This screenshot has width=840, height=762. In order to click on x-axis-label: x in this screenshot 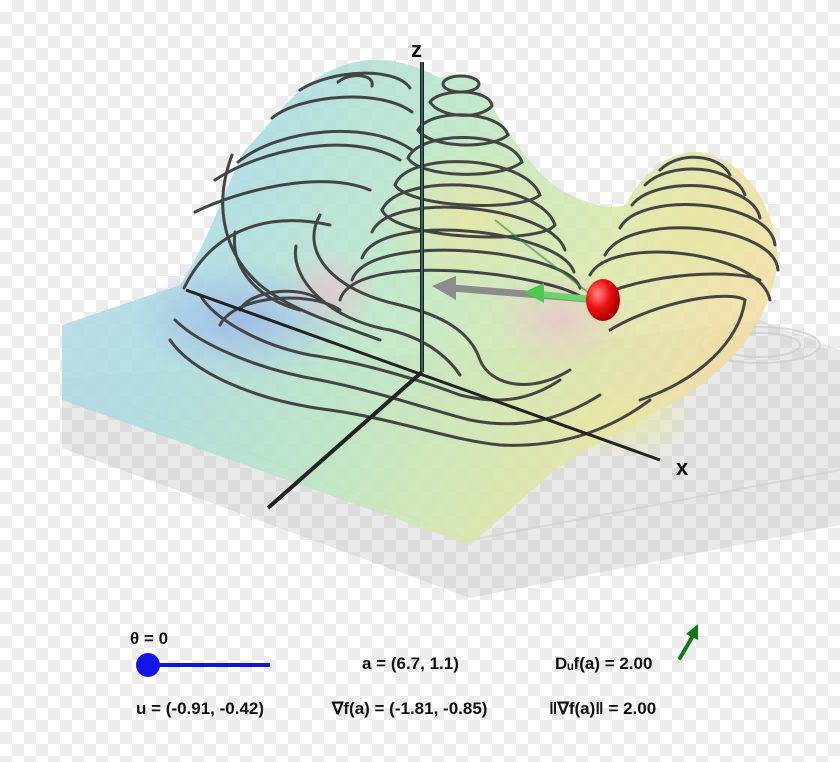, I will do `click(682, 467)`.